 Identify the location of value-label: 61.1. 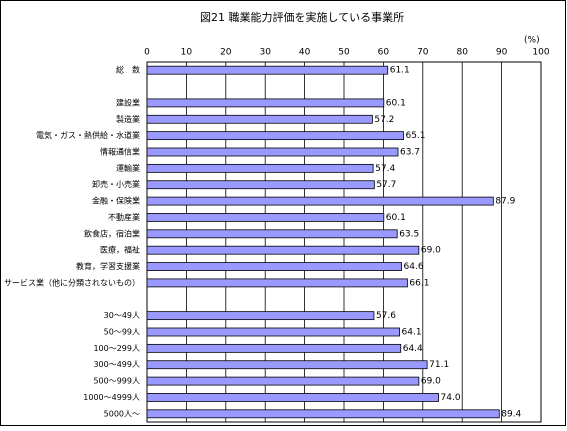
(400, 71).